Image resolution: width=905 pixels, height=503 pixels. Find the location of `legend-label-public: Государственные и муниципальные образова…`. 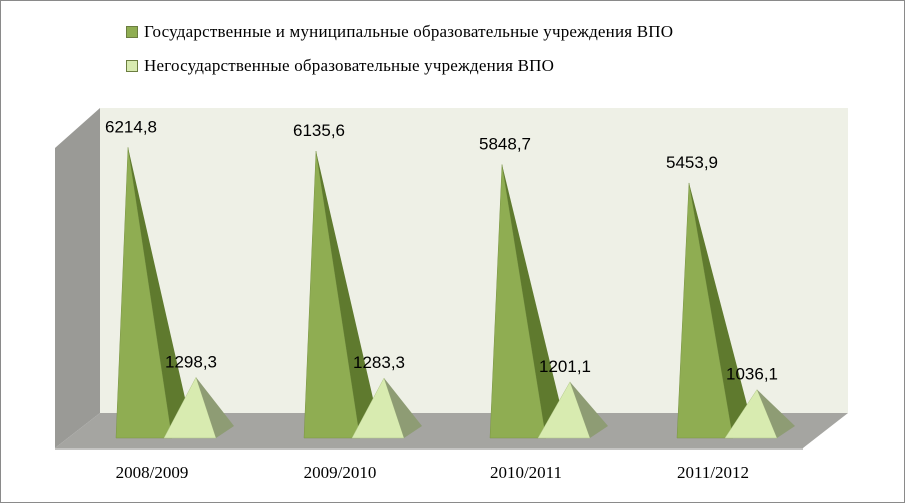

legend-label-public: Государственные и муниципальные образова… is located at coordinates (409, 31).